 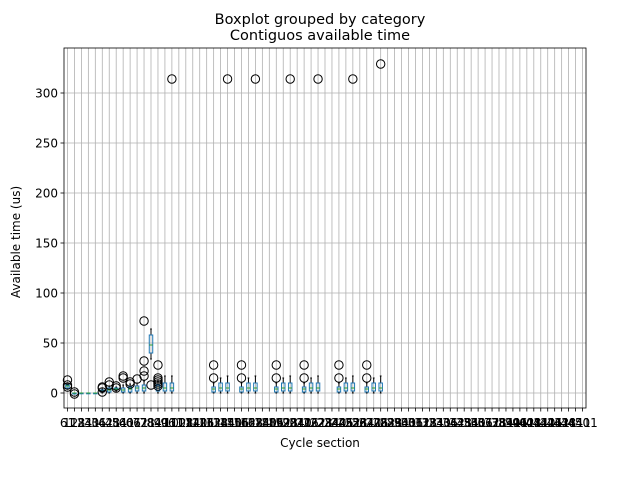 What do you see at coordinates (220, 423) in the screenshot?
I see `x-tick-label: 1381` at bounding box center [220, 423].